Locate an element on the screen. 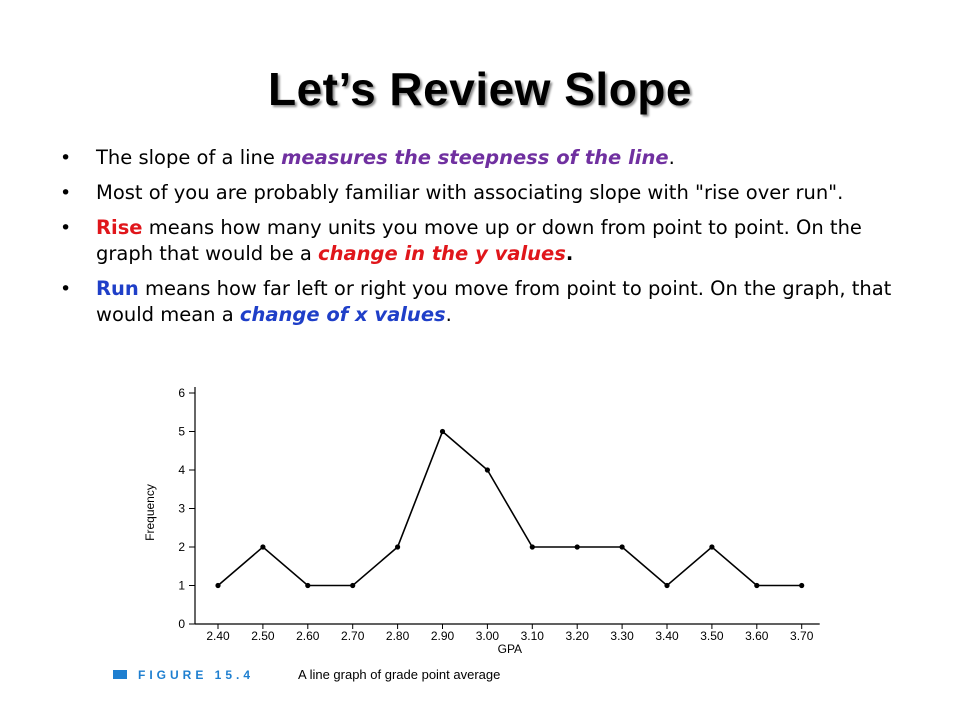  bullet-text: change in the y values is located at coordinates (442, 253).